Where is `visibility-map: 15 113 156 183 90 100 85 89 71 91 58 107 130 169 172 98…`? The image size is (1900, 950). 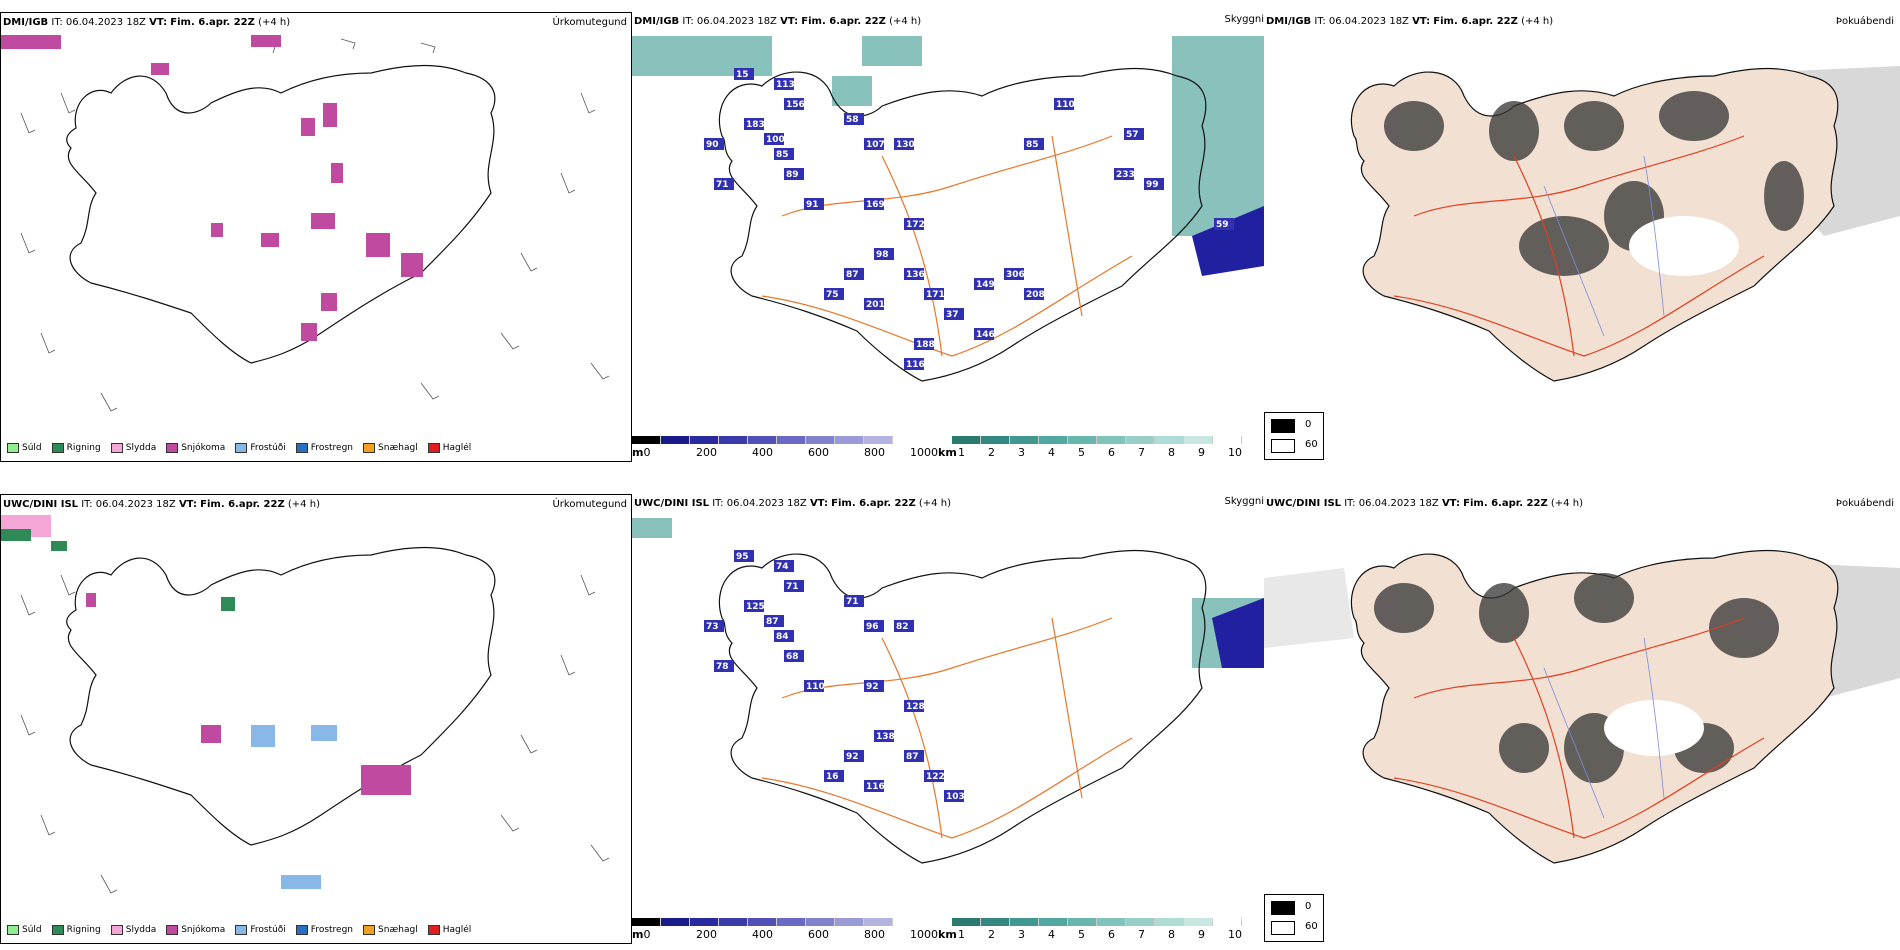 visibility-map: 15 113 156 183 90 100 85 89 71 91 58 107 130 169 172 98… is located at coordinates (948, 209).